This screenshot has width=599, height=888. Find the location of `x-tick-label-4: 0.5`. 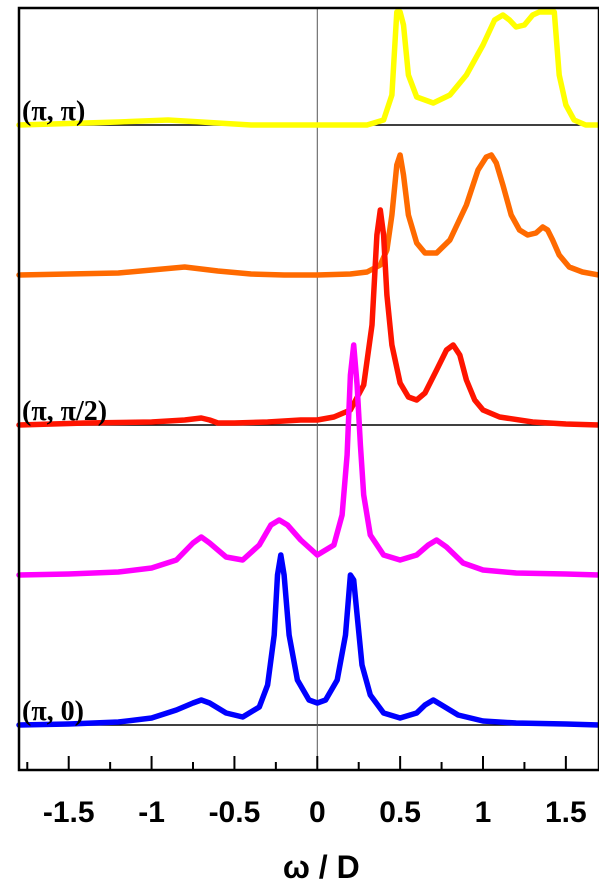

x-tick-label-4: 0.5 is located at coordinates (400, 812).